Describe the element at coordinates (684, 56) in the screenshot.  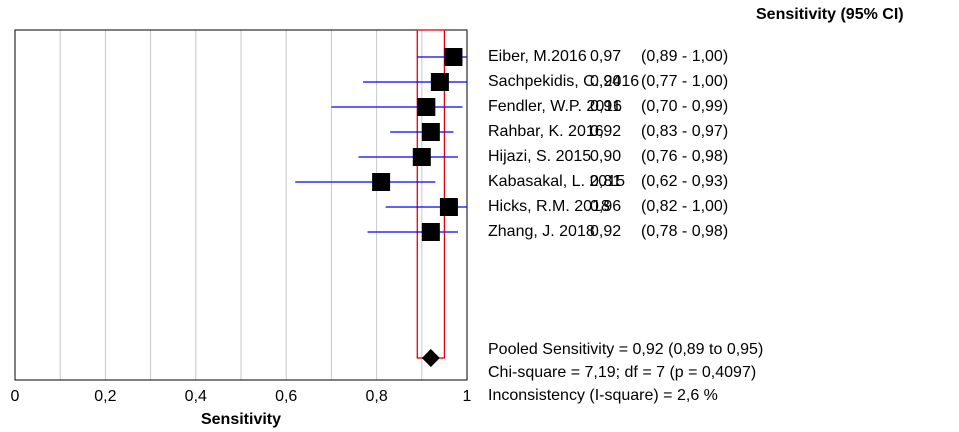
I see `ci-label: (0,89 - 1,00)` at that location.